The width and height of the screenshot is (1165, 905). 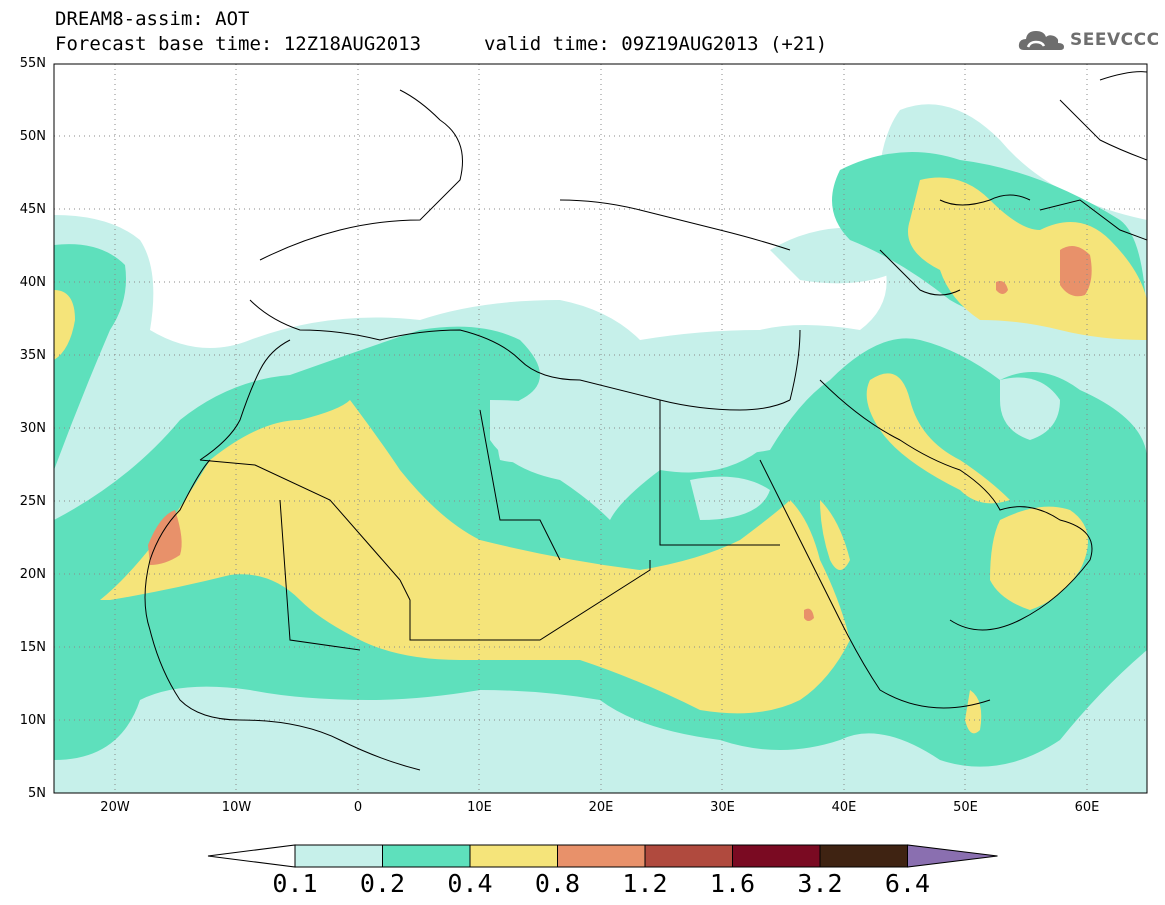 I want to click on lon-label: 20E, so click(x=601, y=807).